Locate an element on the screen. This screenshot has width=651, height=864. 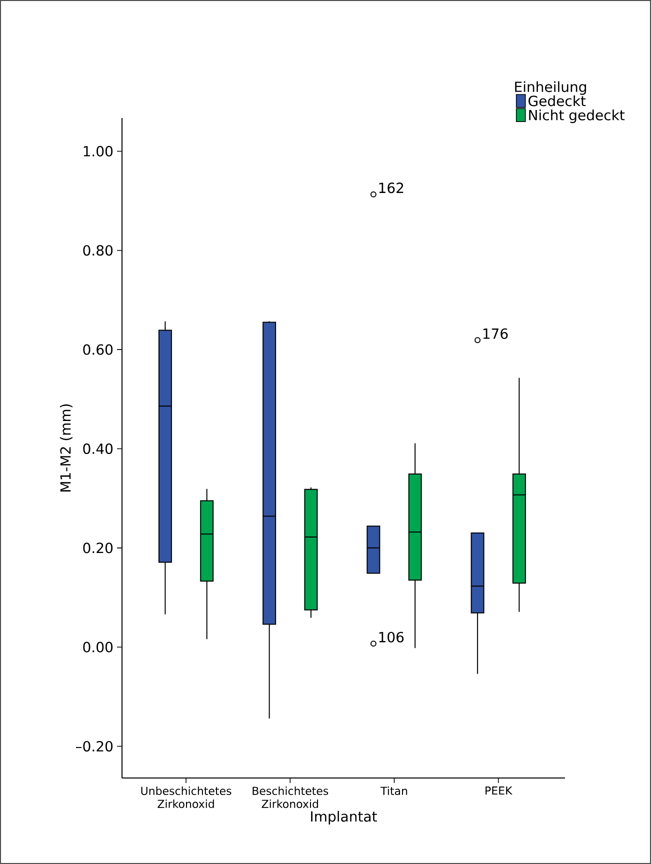
x-tick-label: PEEK is located at coordinates (499, 790).